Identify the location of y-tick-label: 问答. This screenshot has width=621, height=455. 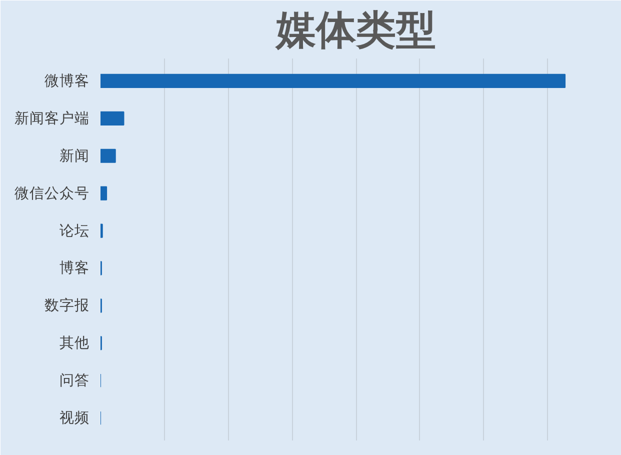
(75, 381).